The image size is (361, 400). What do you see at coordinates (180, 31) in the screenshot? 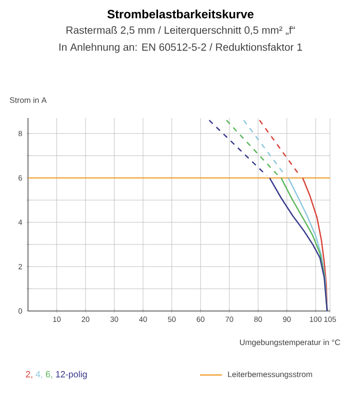
I see `chart-subtitle: Rastermaß 2,5 mm / Leiterquerschnitt 0,5 mm² „f“` at bounding box center [180, 31].